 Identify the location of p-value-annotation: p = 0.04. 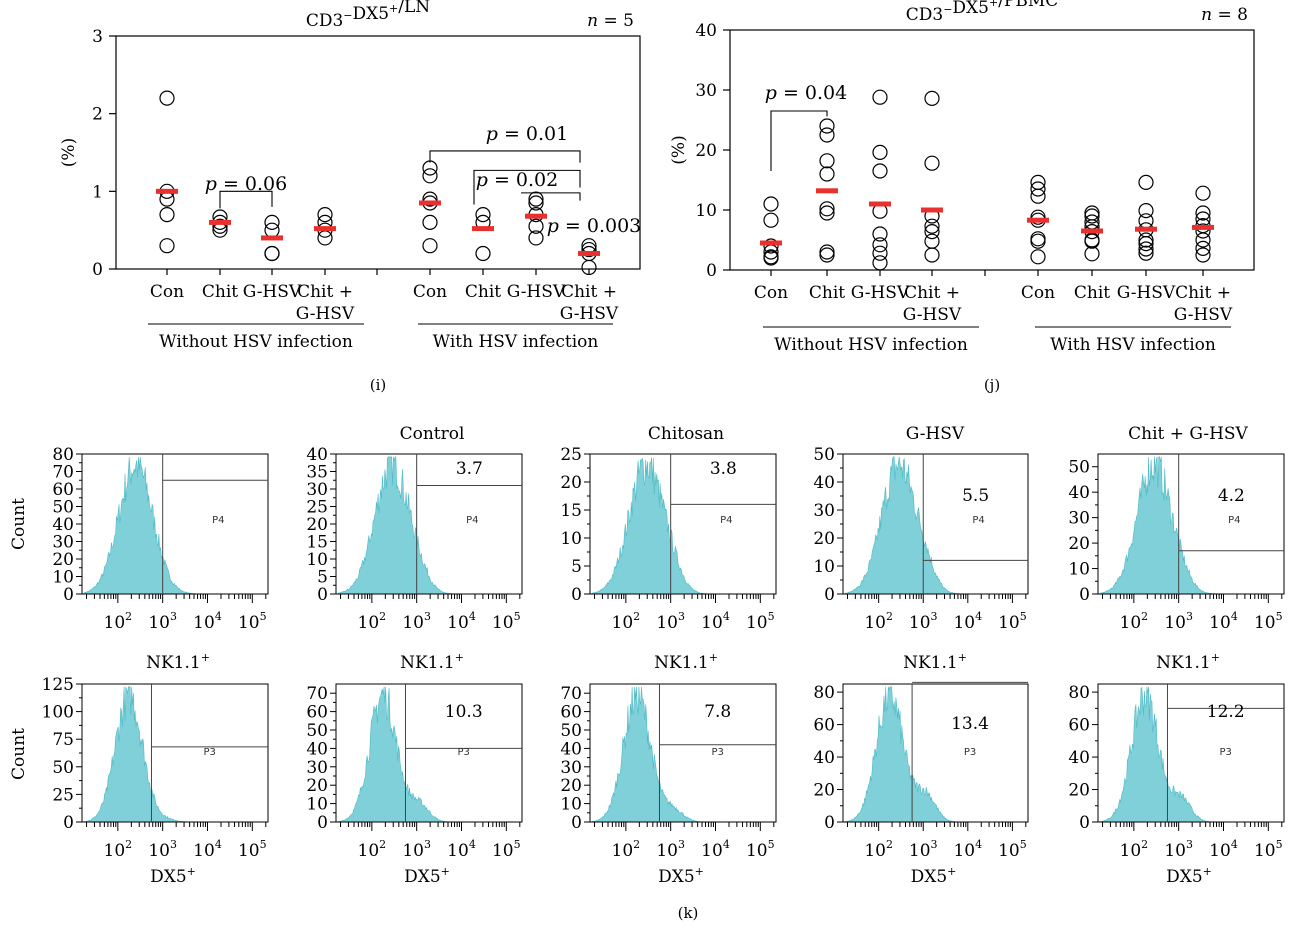
(806, 93).